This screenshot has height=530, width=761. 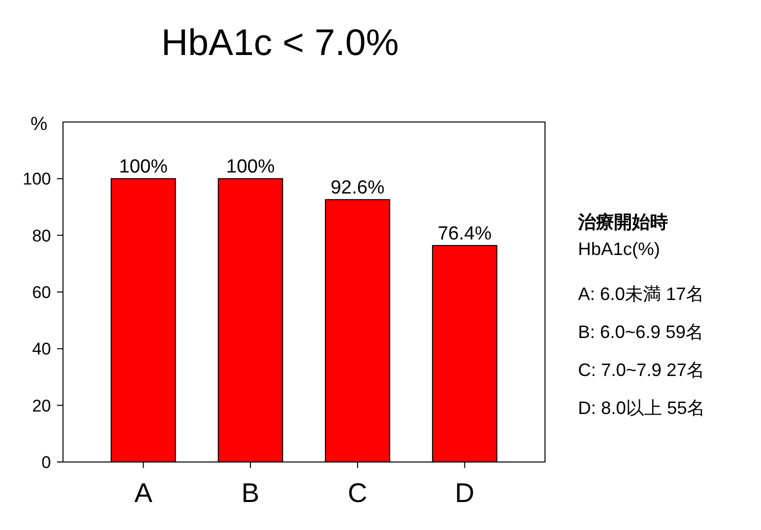 I want to click on text: B: 6.0~6.9 59名, so click(x=641, y=332).